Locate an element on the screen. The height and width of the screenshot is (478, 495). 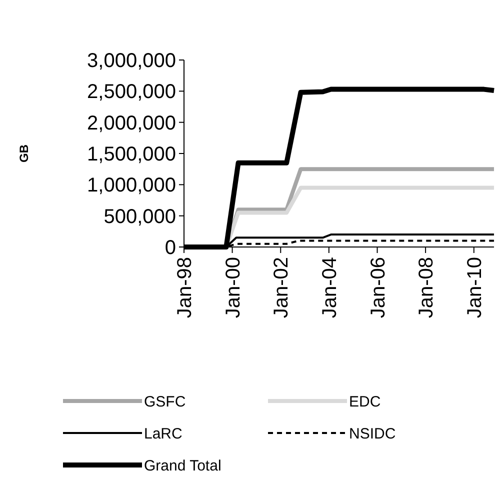
y-tick-label: 1,000,000 is located at coordinates (131, 185).